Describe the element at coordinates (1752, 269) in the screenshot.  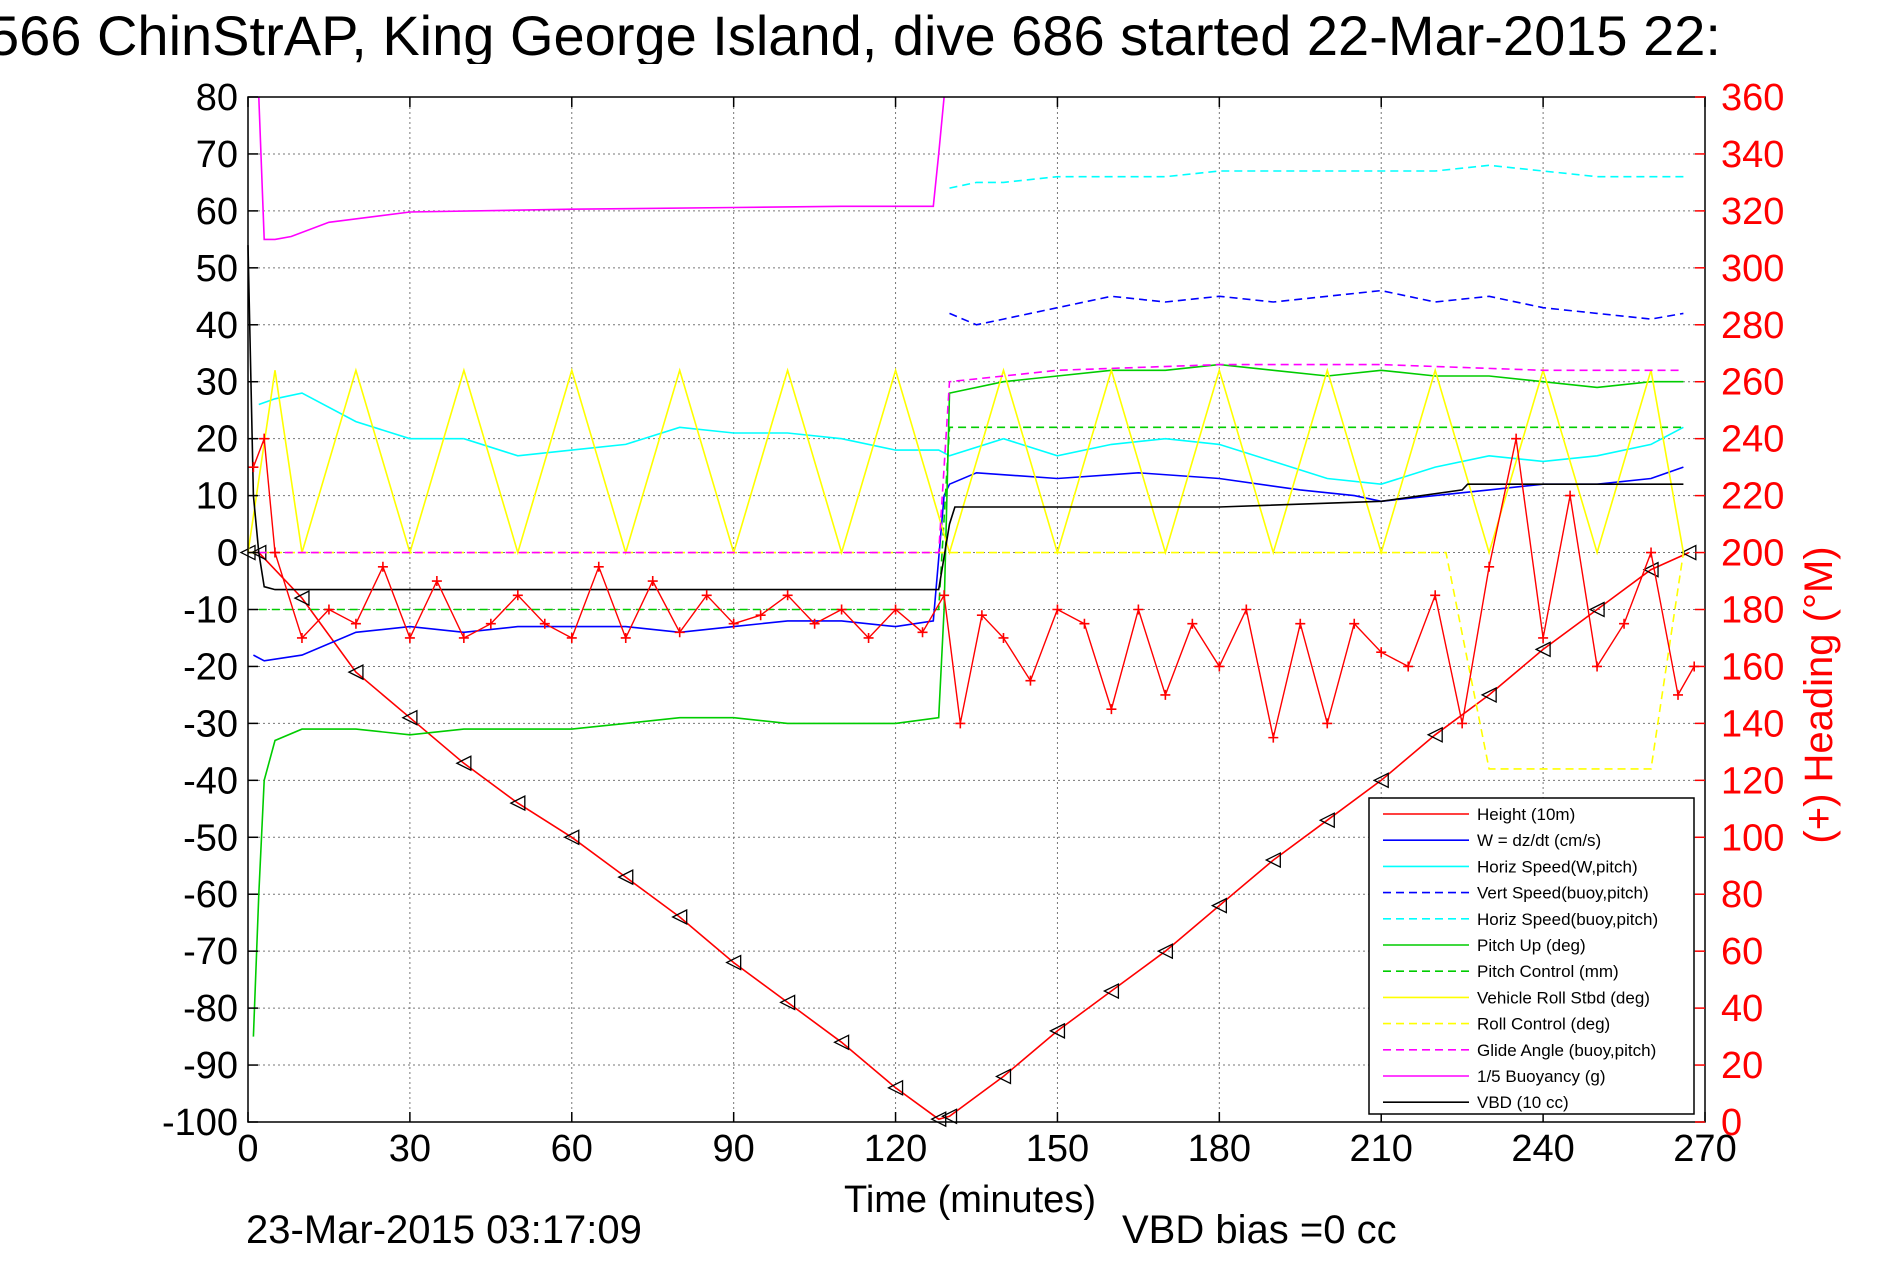
I see `right-tick-label: 300` at that location.